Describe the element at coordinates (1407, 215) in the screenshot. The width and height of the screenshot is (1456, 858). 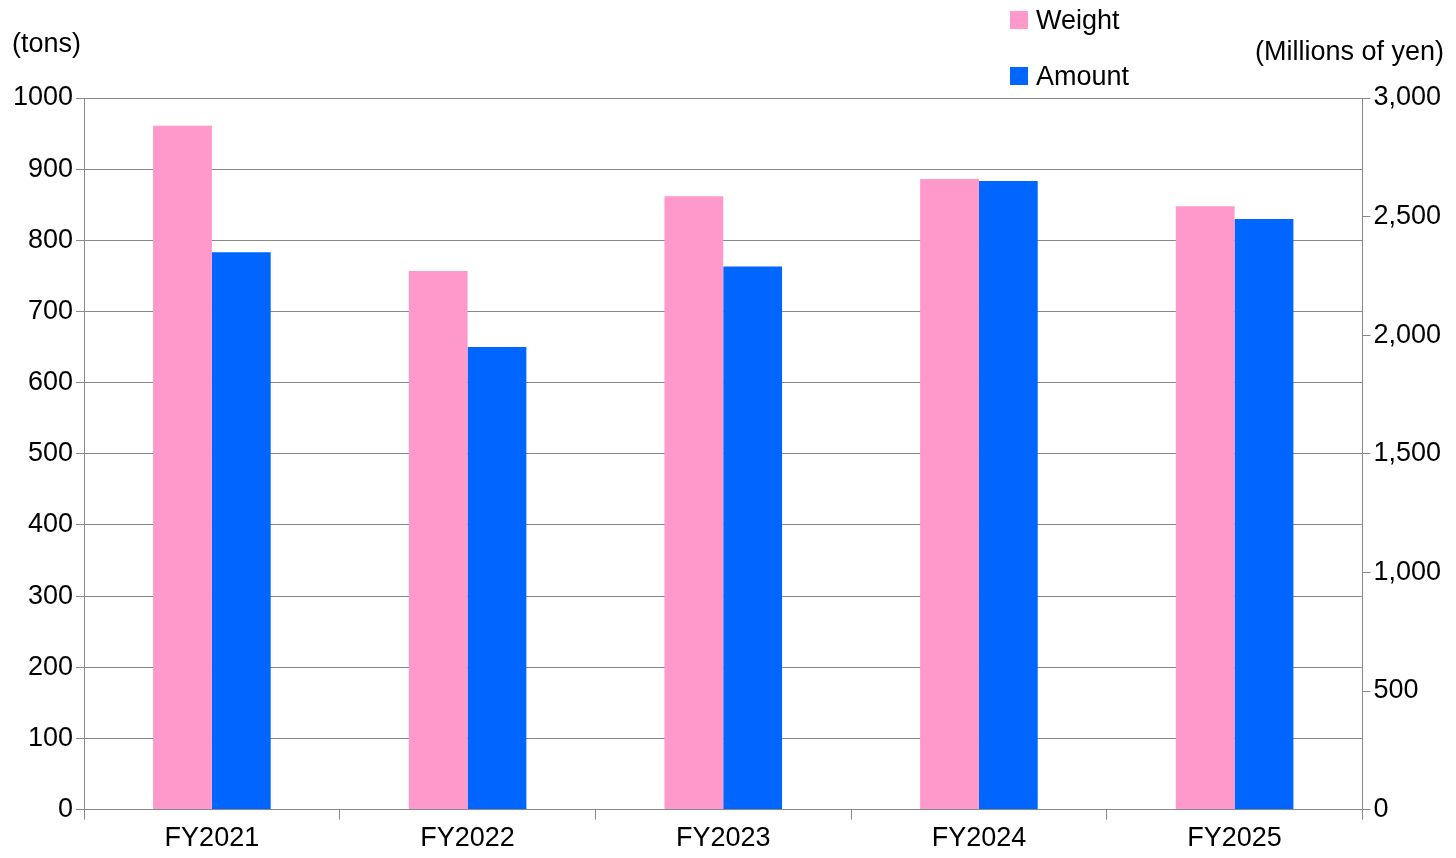
I see `y2-tick-label: 2,500` at that location.